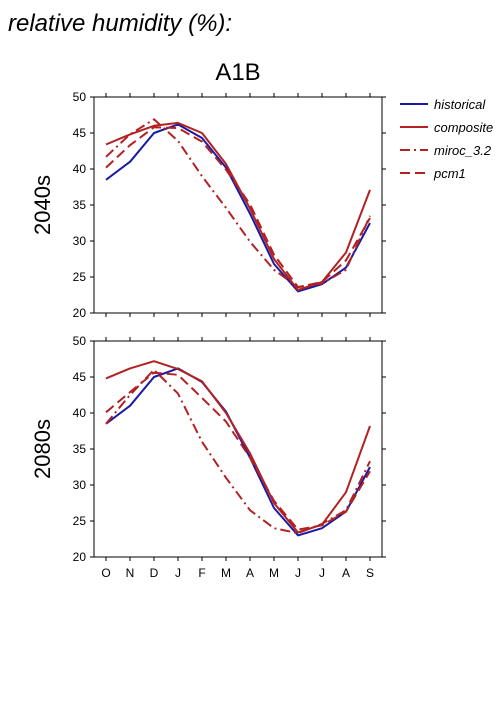  I want to click on panel-label: 2080s, so click(42, 449).